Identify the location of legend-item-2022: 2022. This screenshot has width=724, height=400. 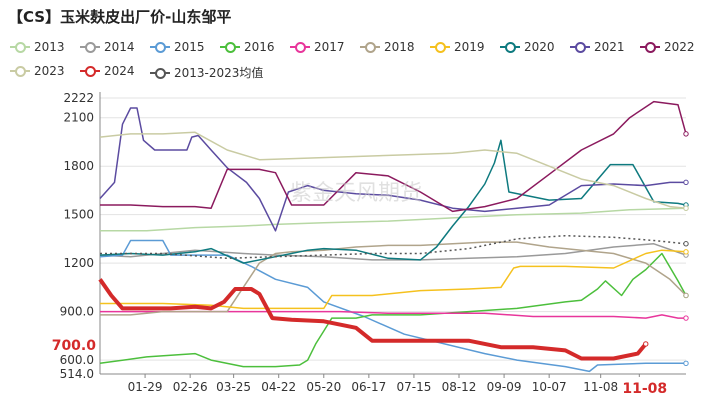
(667, 47).